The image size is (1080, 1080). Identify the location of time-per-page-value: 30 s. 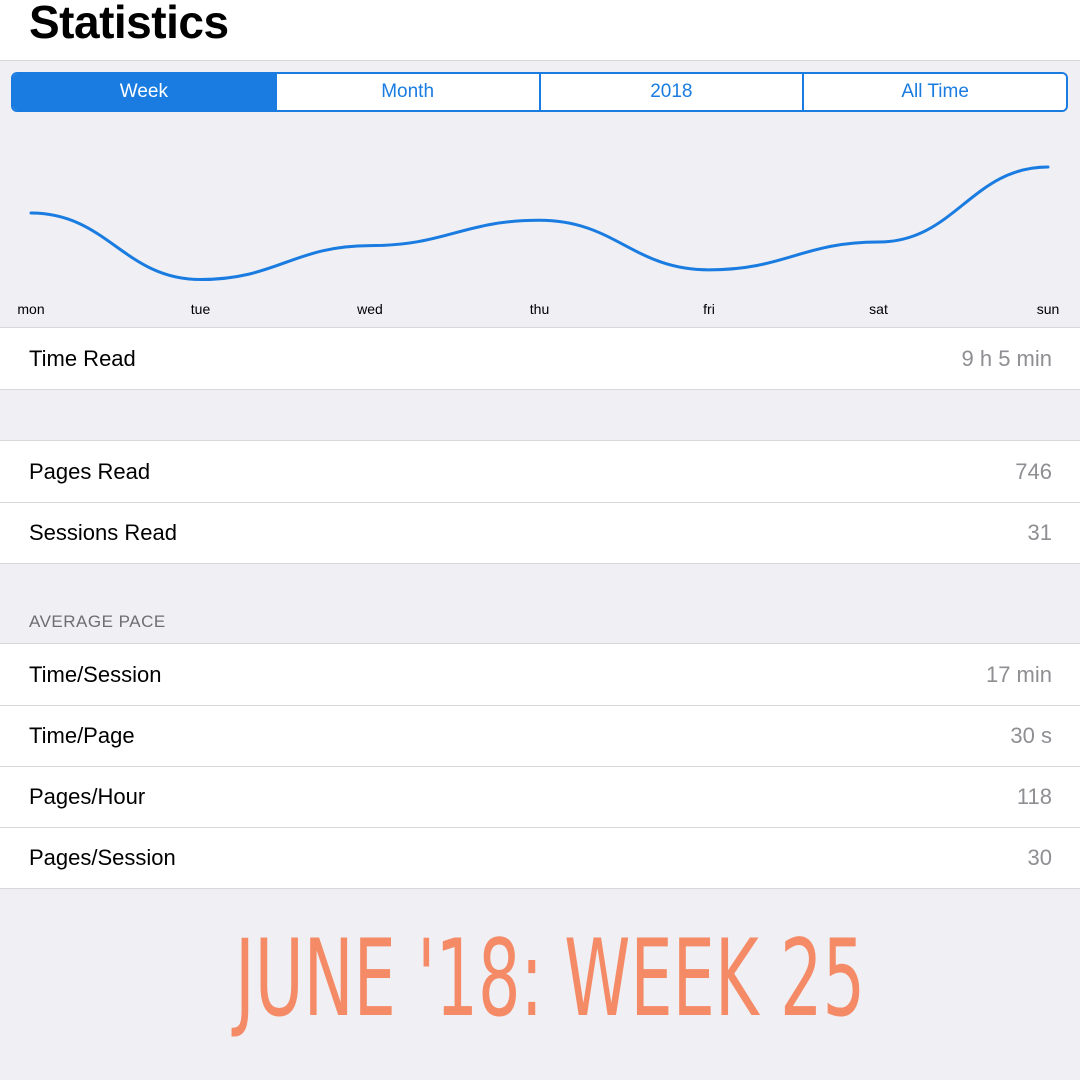
(1031, 735).